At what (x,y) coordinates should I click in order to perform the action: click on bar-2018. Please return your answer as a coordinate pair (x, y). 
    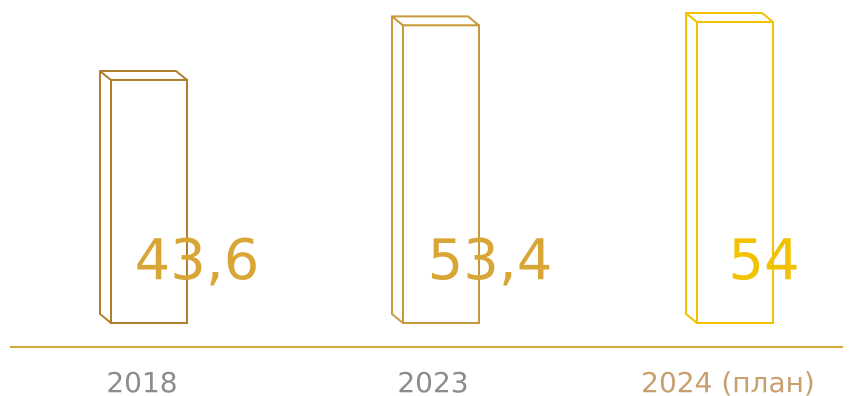
    Looking at the image, I should click on (143, 196).